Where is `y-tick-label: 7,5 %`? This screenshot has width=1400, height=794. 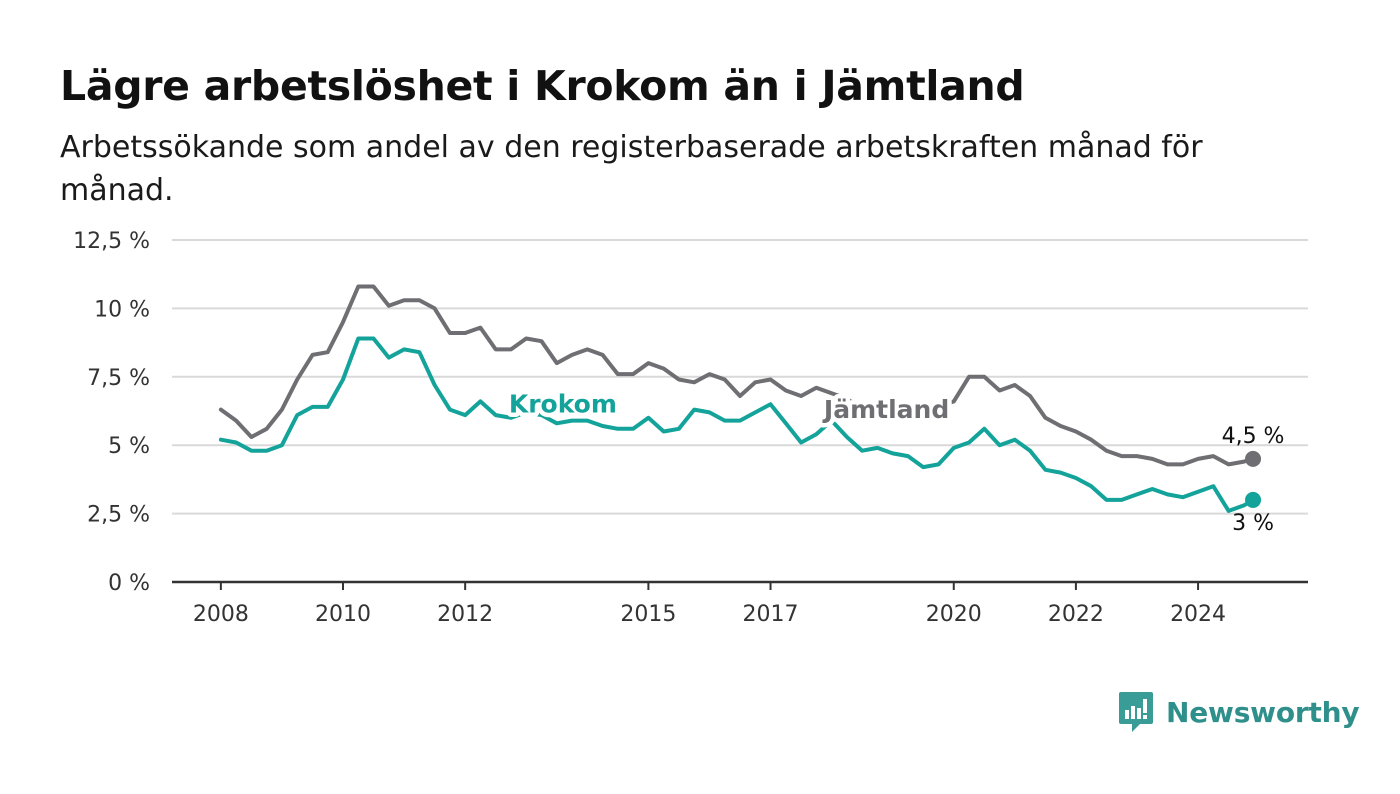 y-tick-label: 7,5 % is located at coordinates (118, 378).